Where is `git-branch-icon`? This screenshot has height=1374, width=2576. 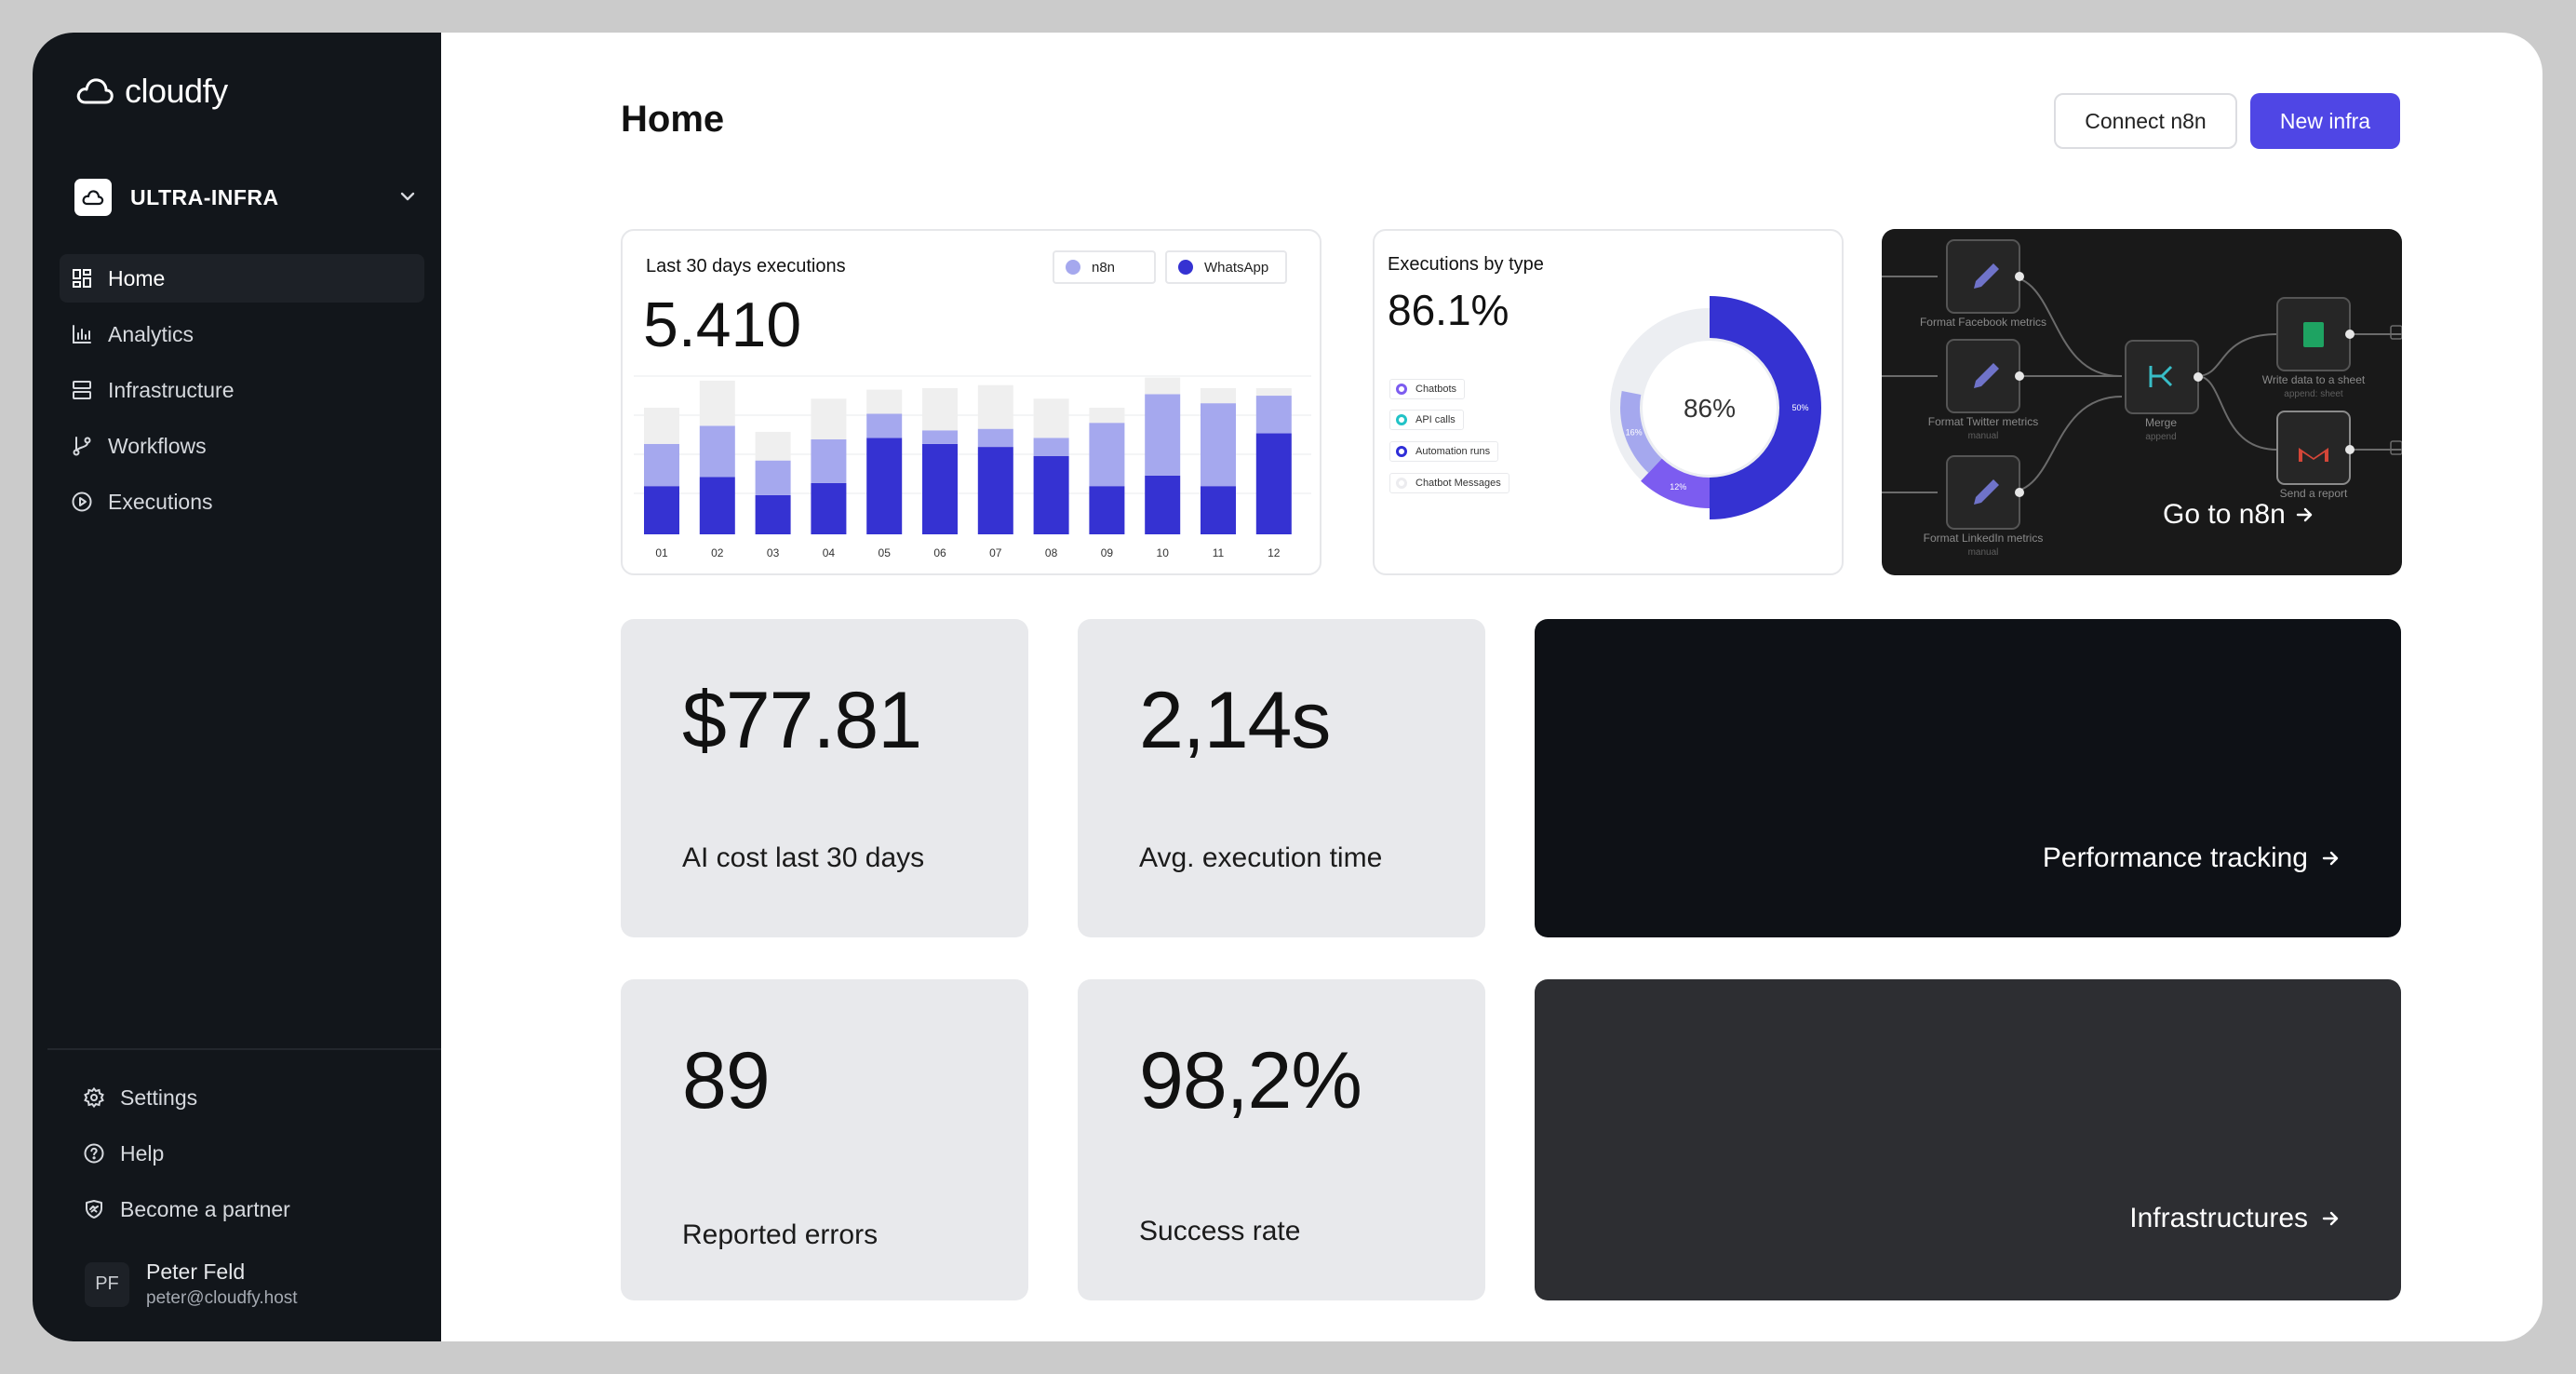 git-branch-icon is located at coordinates (82, 446).